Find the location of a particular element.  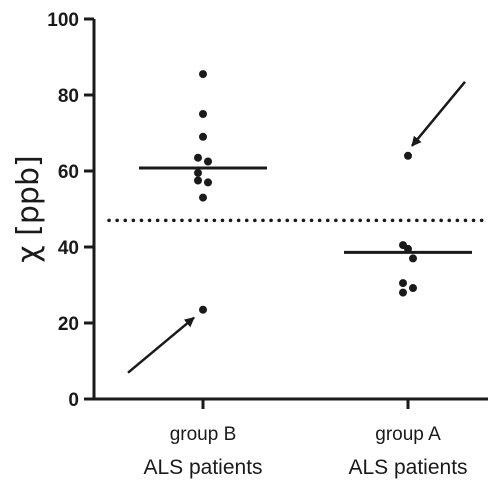

y-tick-label: 60 is located at coordinates (68, 172).